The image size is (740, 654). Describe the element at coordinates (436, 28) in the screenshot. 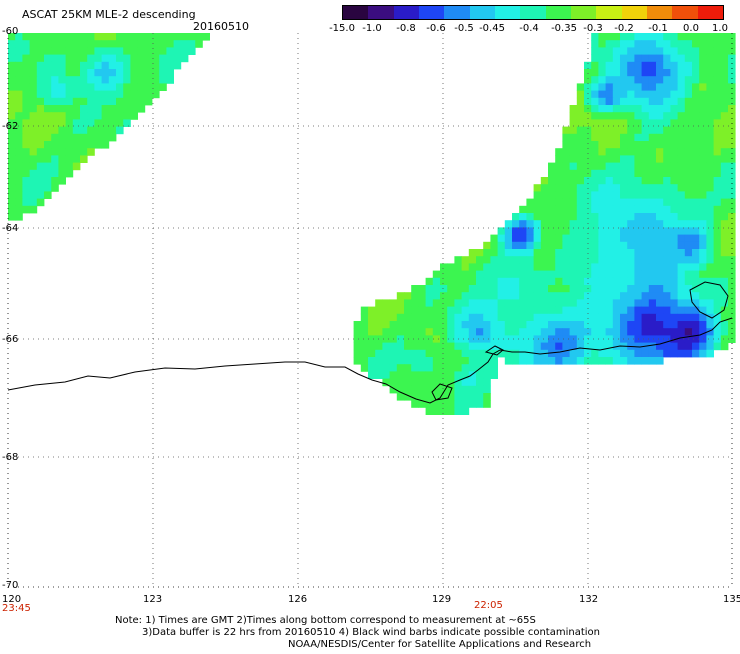

I see `colorbar-label: -0.6` at that location.